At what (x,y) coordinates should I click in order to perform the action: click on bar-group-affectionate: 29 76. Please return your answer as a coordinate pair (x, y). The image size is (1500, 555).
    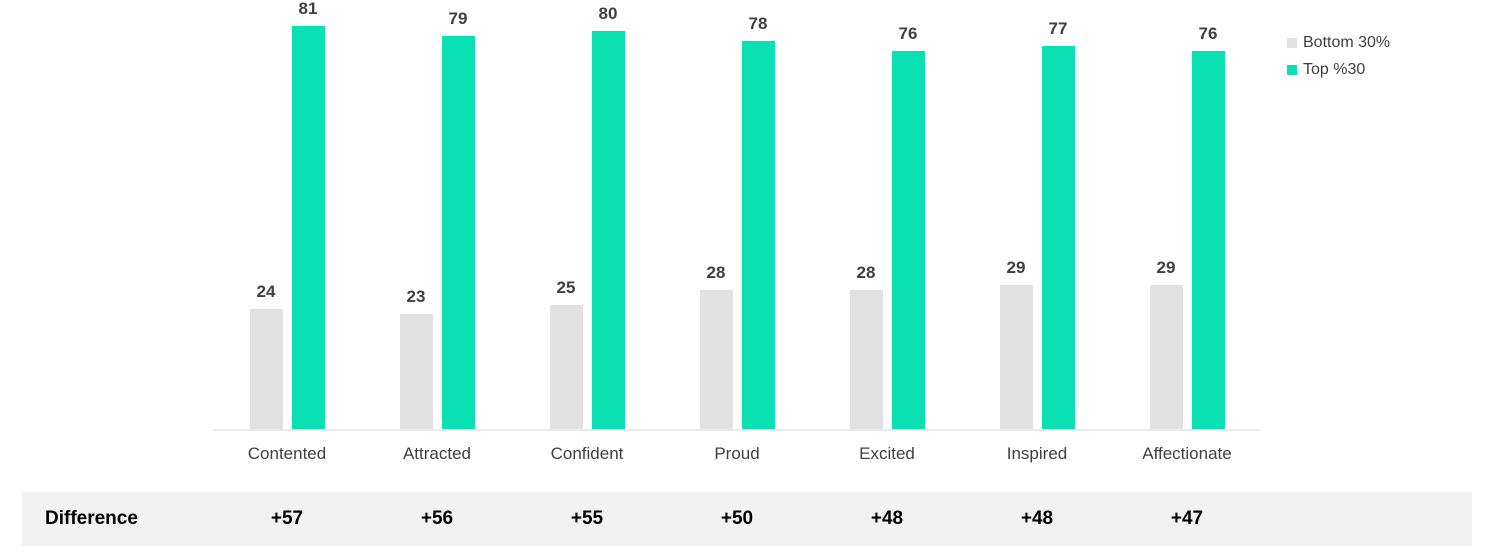
    Looking at the image, I should click on (1187, 214).